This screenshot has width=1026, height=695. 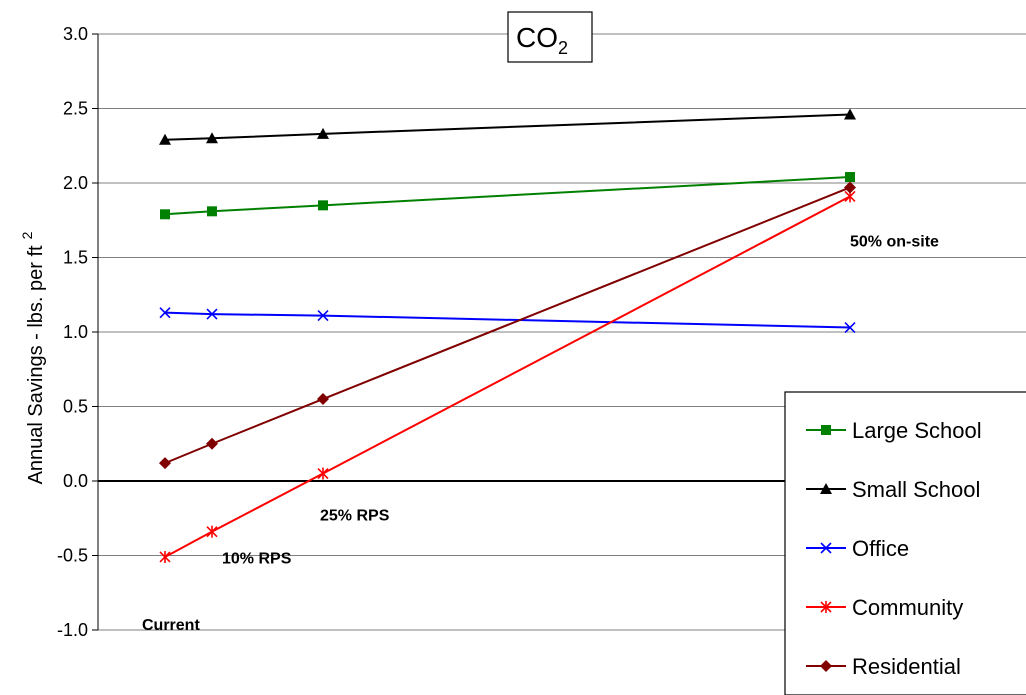 I want to click on y-axis-title-text: Annual Savings - lbs. per ft, so click(x=36, y=364).